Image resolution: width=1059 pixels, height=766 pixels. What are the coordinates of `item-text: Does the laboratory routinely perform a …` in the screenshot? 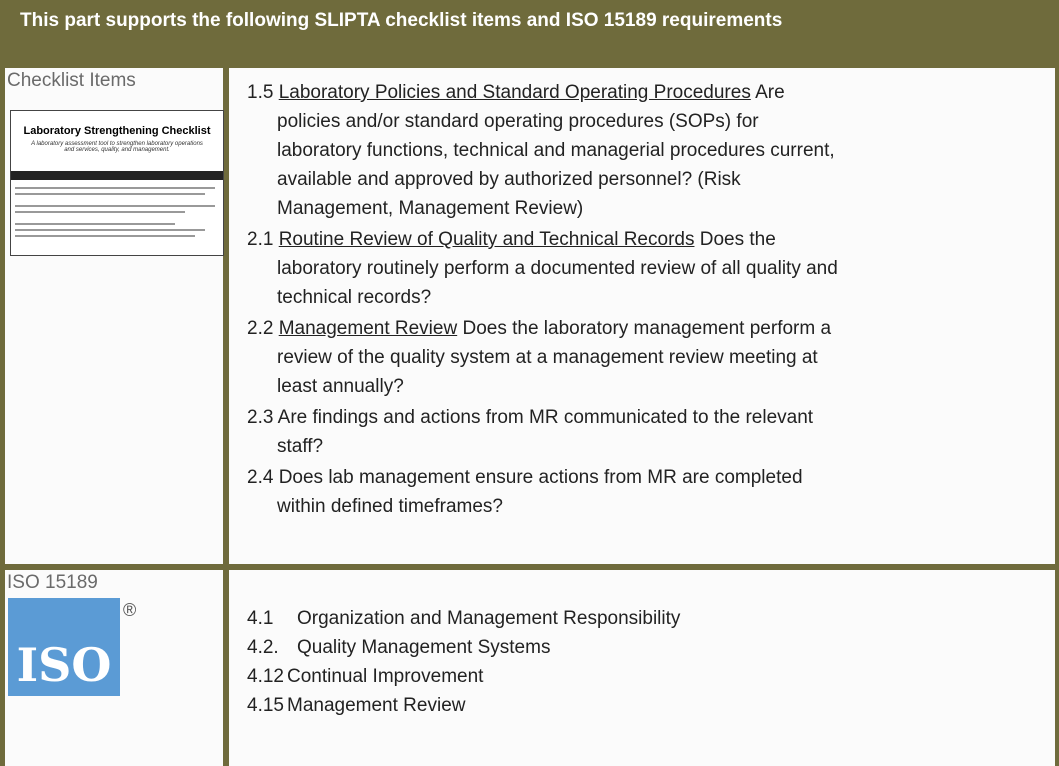 It's located at (557, 268).